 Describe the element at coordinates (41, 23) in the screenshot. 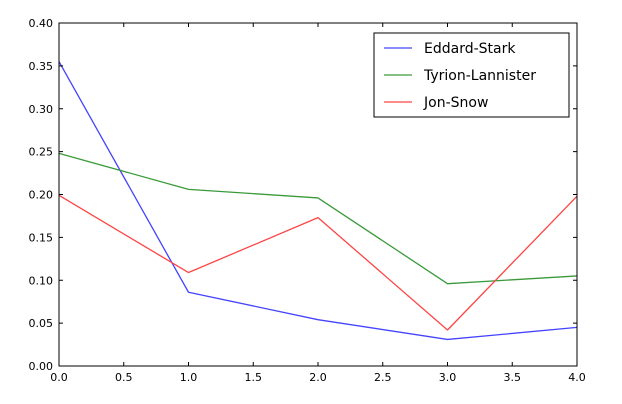

I see `y-tick-label: 0.40` at that location.